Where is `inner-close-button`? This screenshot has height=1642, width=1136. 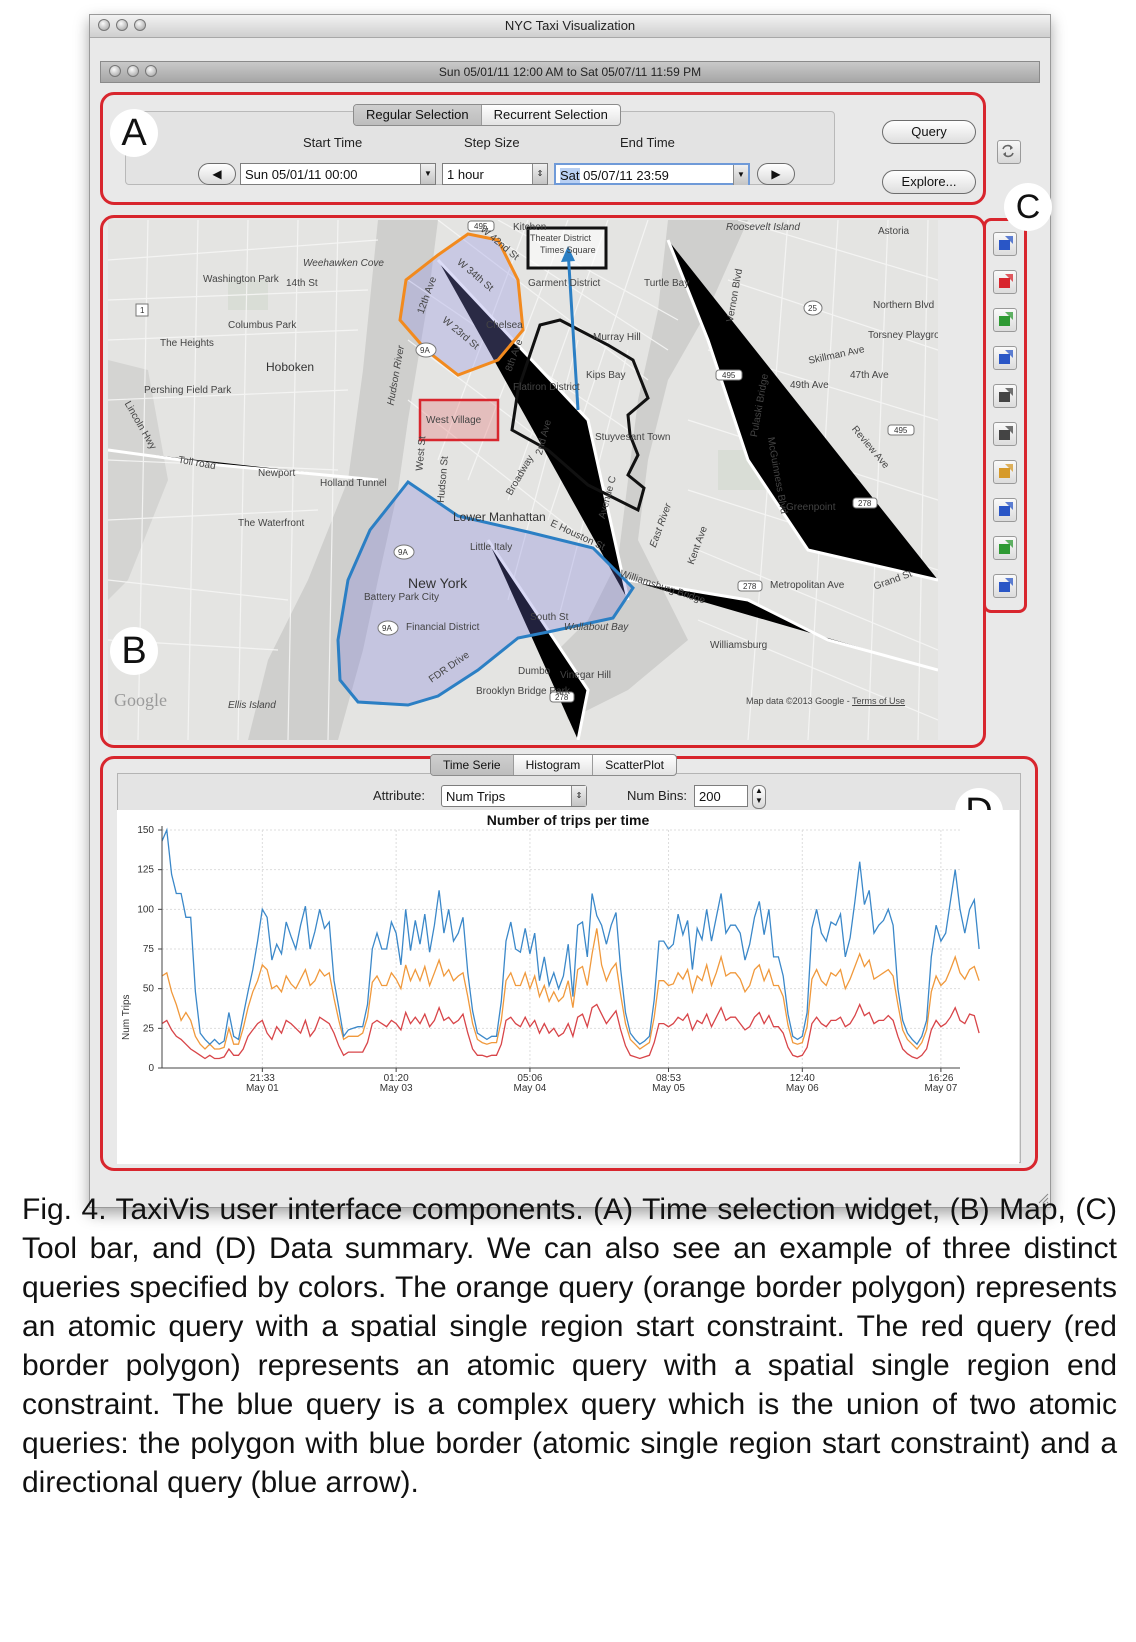 inner-close-button is located at coordinates (115, 71).